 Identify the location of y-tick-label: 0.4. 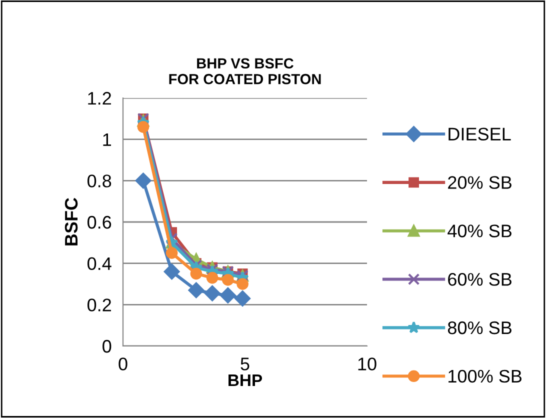
(99, 263).